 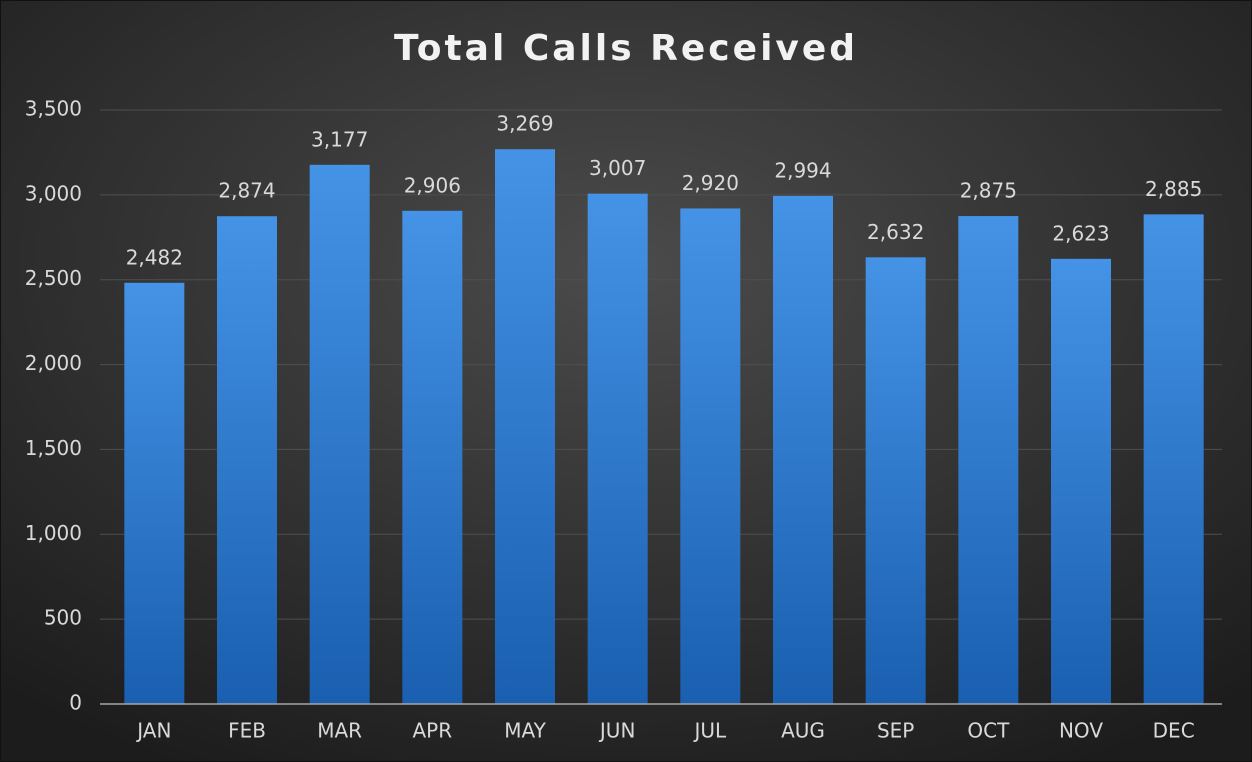 What do you see at coordinates (433, 731) in the screenshot?
I see `x-tick-label: APR` at bounding box center [433, 731].